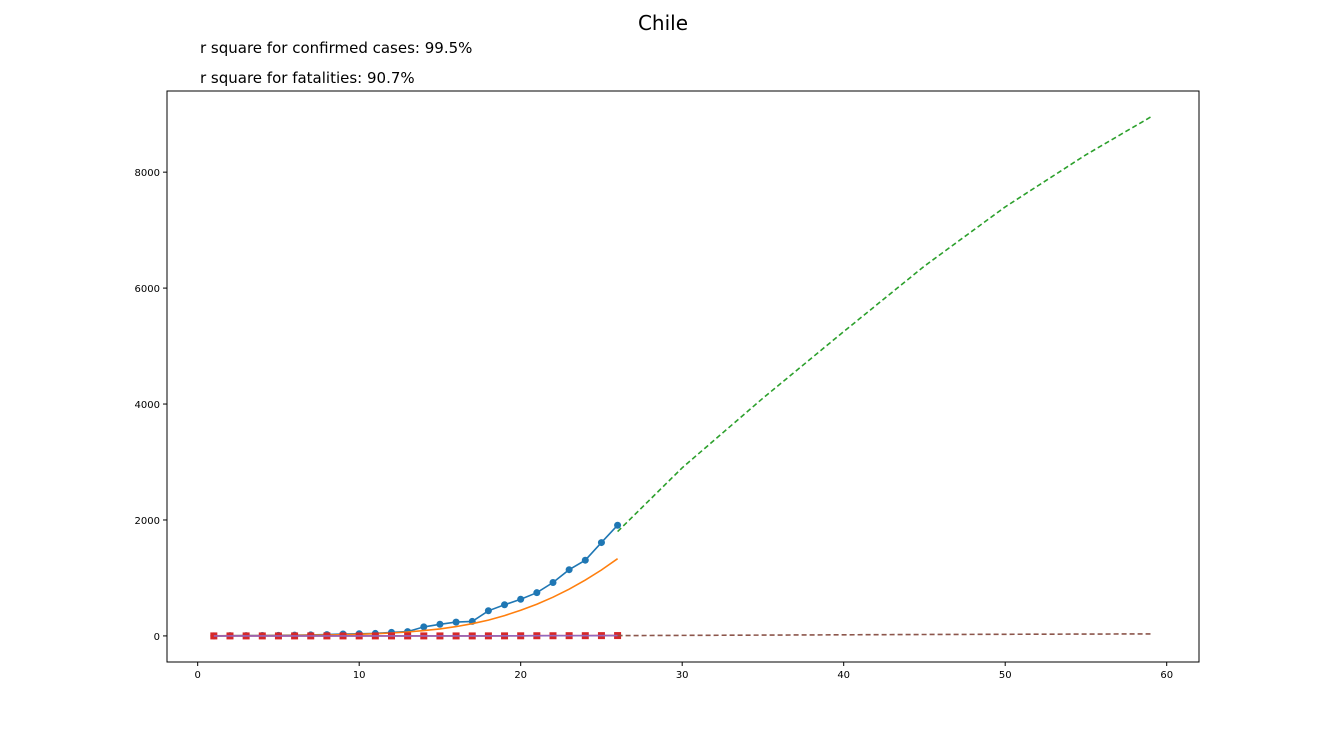  Describe the element at coordinates (682, 675) in the screenshot. I see `x-tick-label: 30` at that location.